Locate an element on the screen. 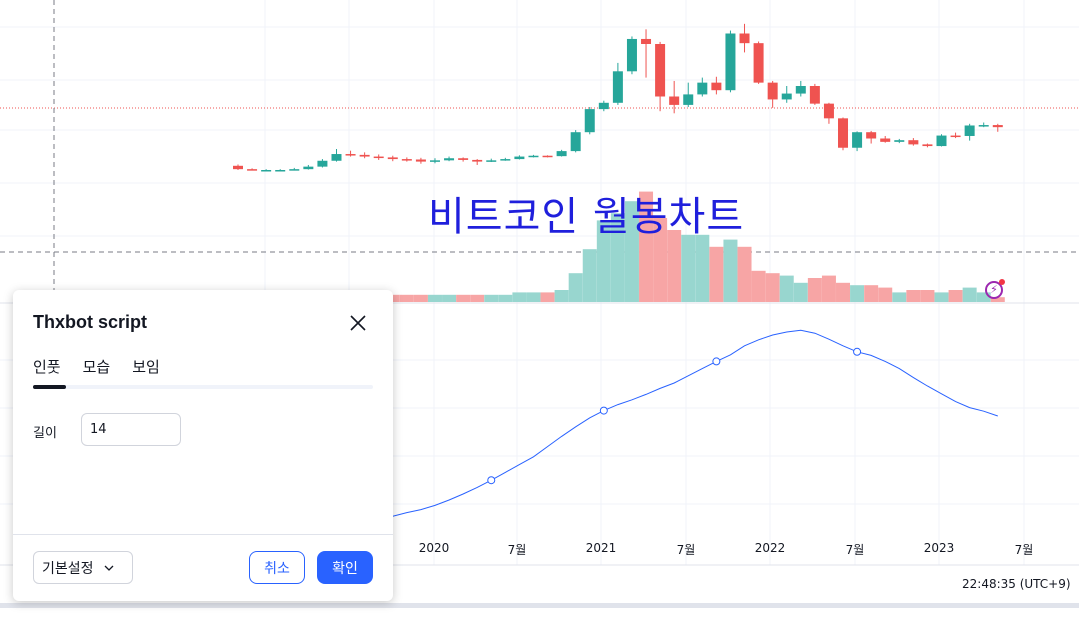 The width and height of the screenshot is (1079, 639). ok-button: 확인 is located at coordinates (345, 567).